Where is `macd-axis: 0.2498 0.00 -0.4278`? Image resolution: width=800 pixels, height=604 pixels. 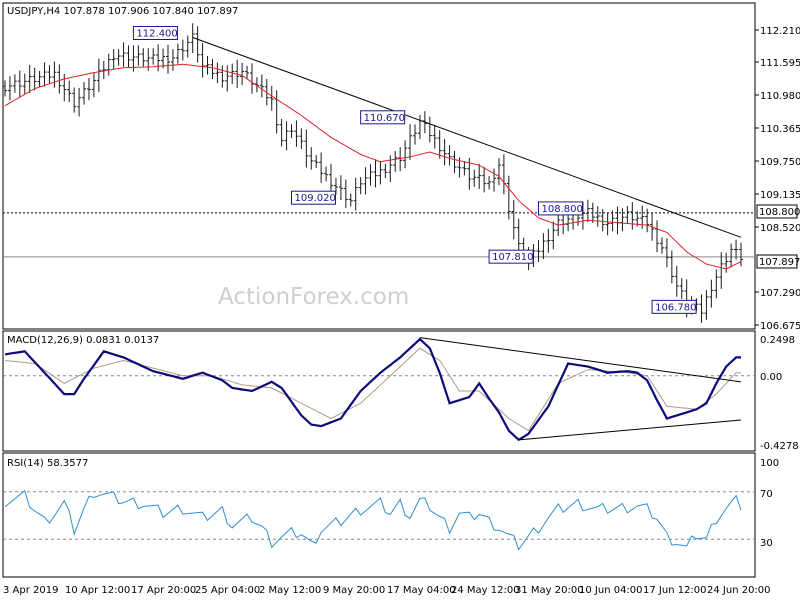
macd-axis: 0.2498 0.00 -0.4278 is located at coordinates (779, 393).